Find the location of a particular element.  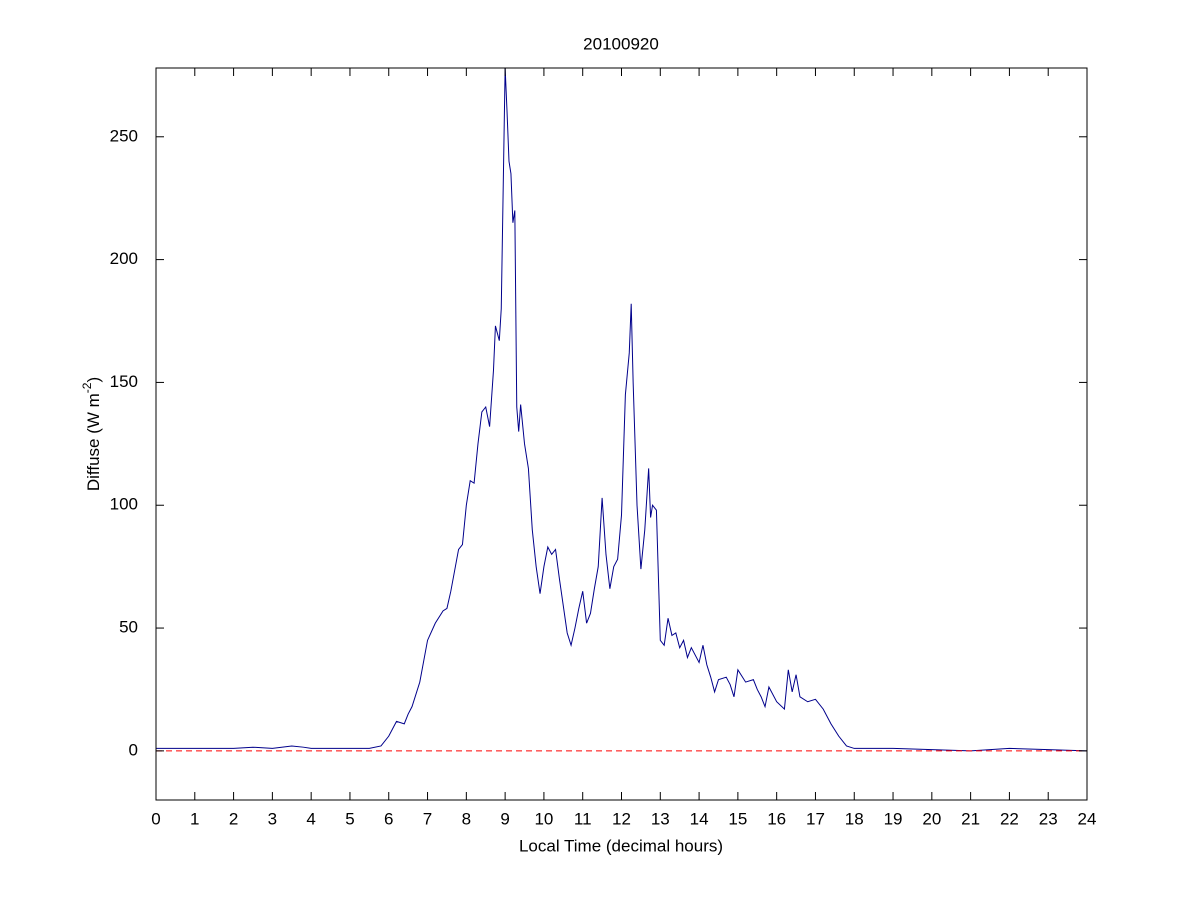

x-tick-label: 10 is located at coordinates (543, 818).